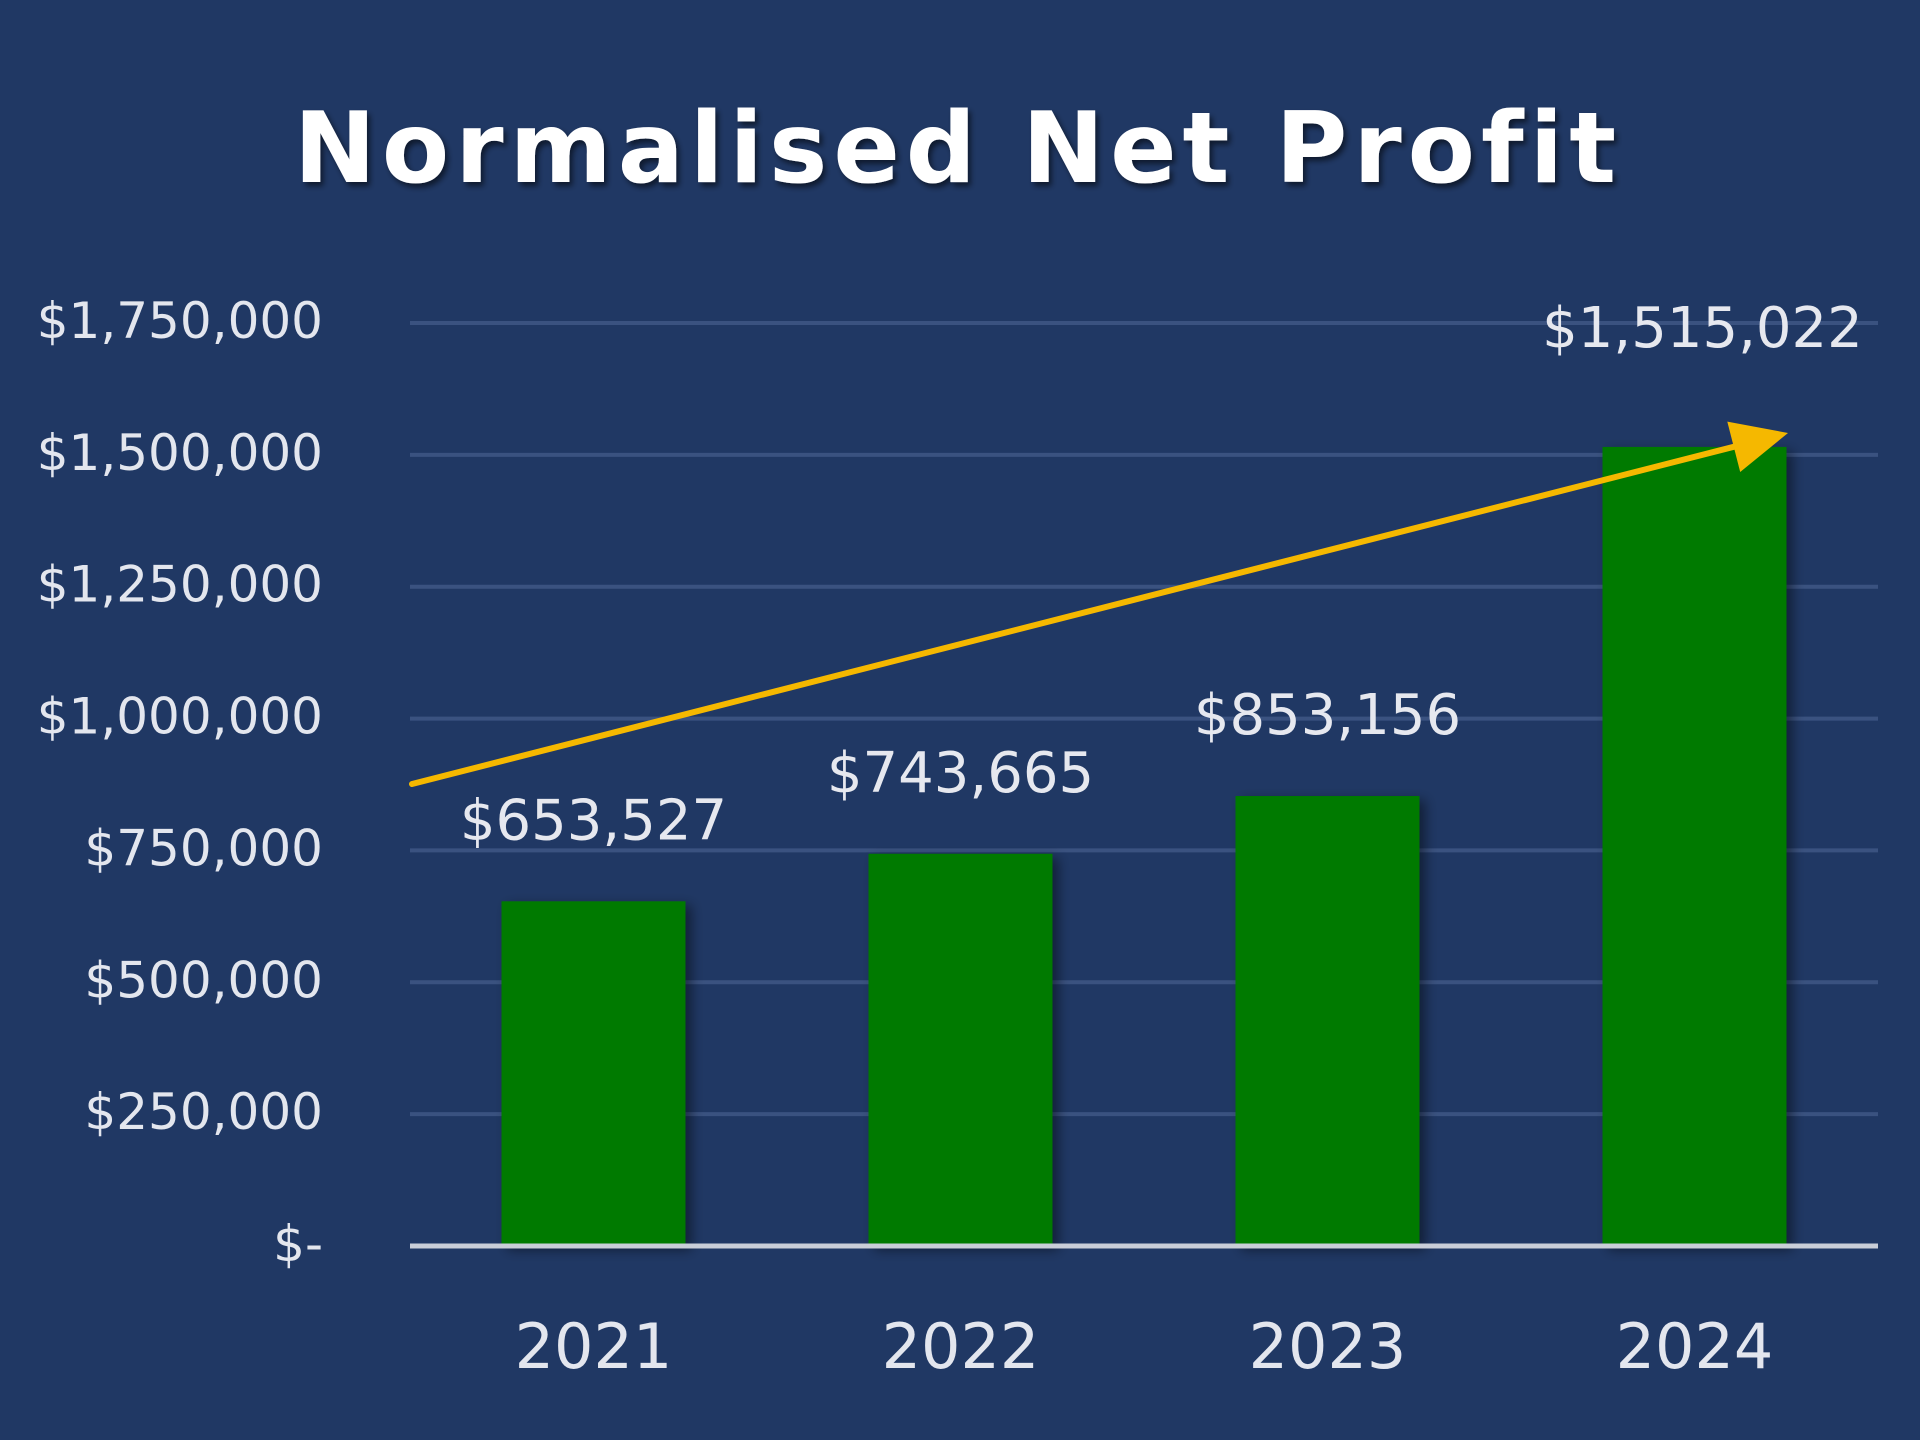 This screenshot has width=1920, height=1440. Describe the element at coordinates (203, 980) in the screenshot. I see `y-tick-label: $500,000` at that location.